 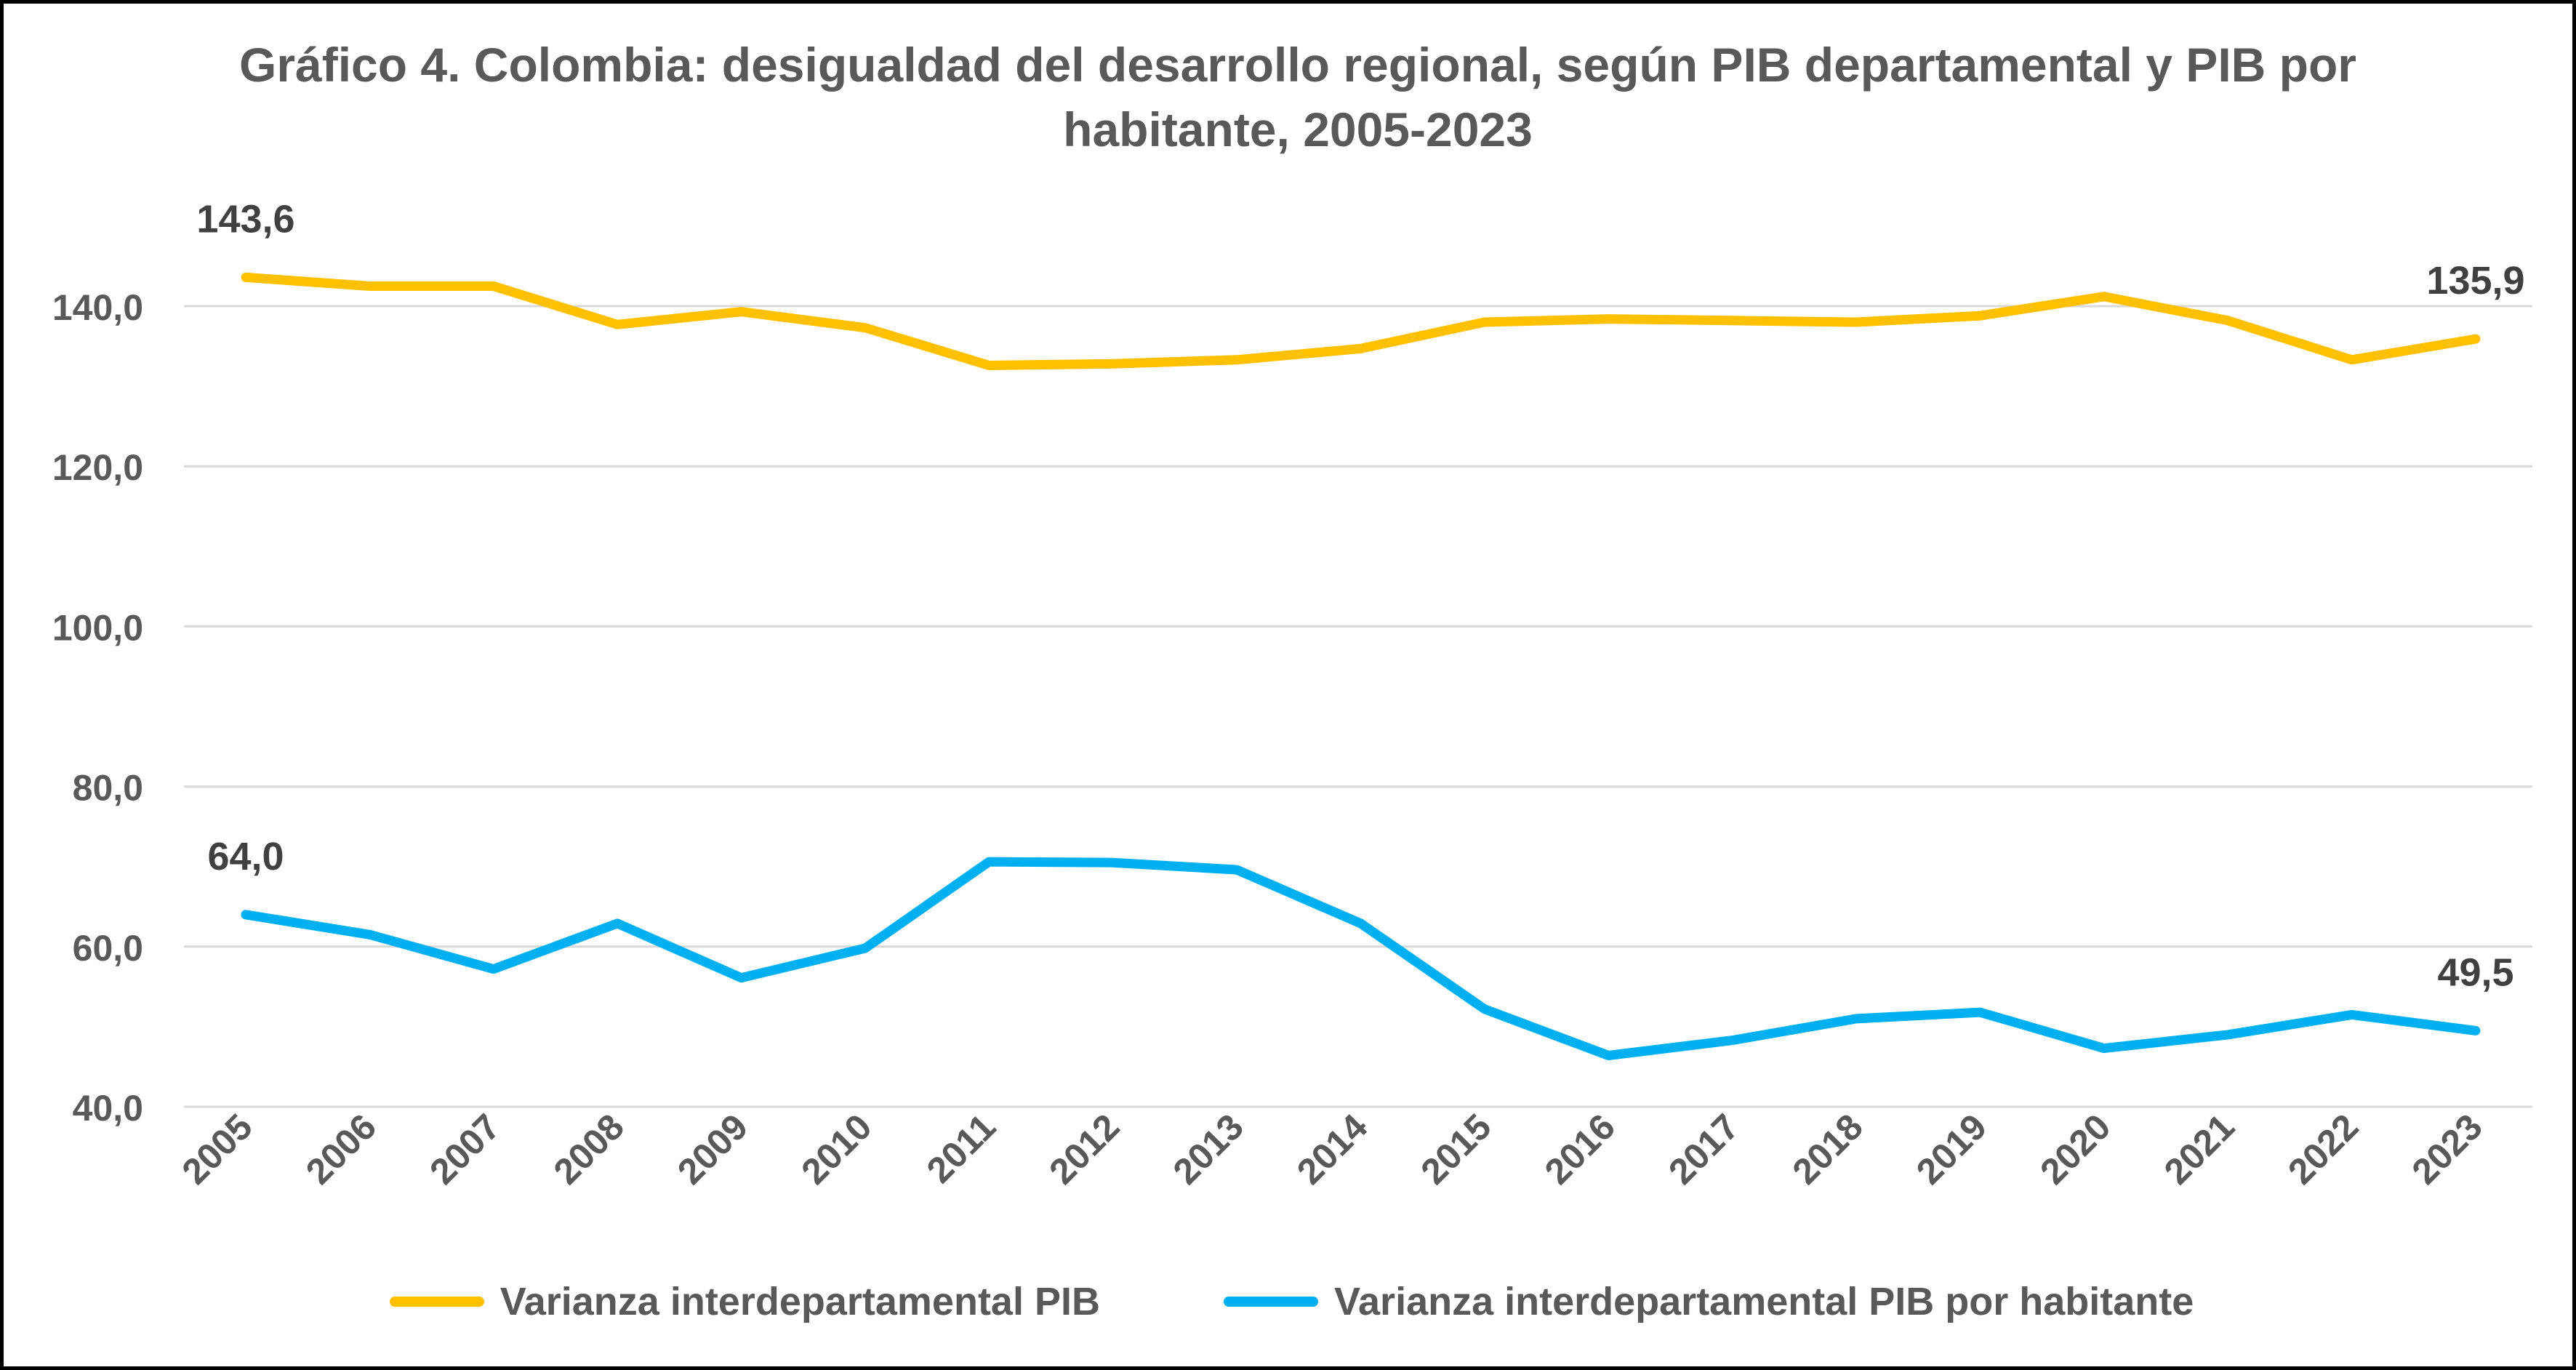 What do you see at coordinates (97, 467) in the screenshot?
I see `y-tick-label: 120,0` at bounding box center [97, 467].